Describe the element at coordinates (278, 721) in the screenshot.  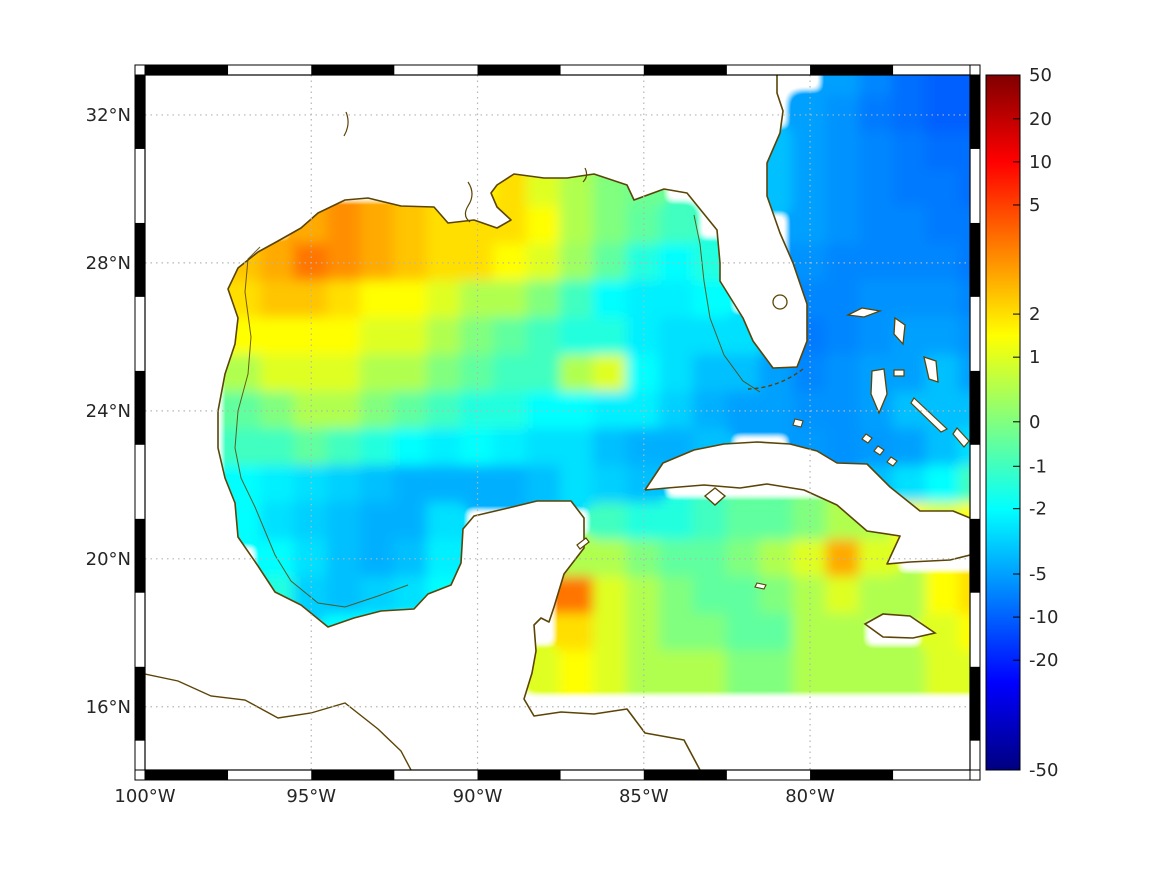
I see `pacific-coastline` at that location.